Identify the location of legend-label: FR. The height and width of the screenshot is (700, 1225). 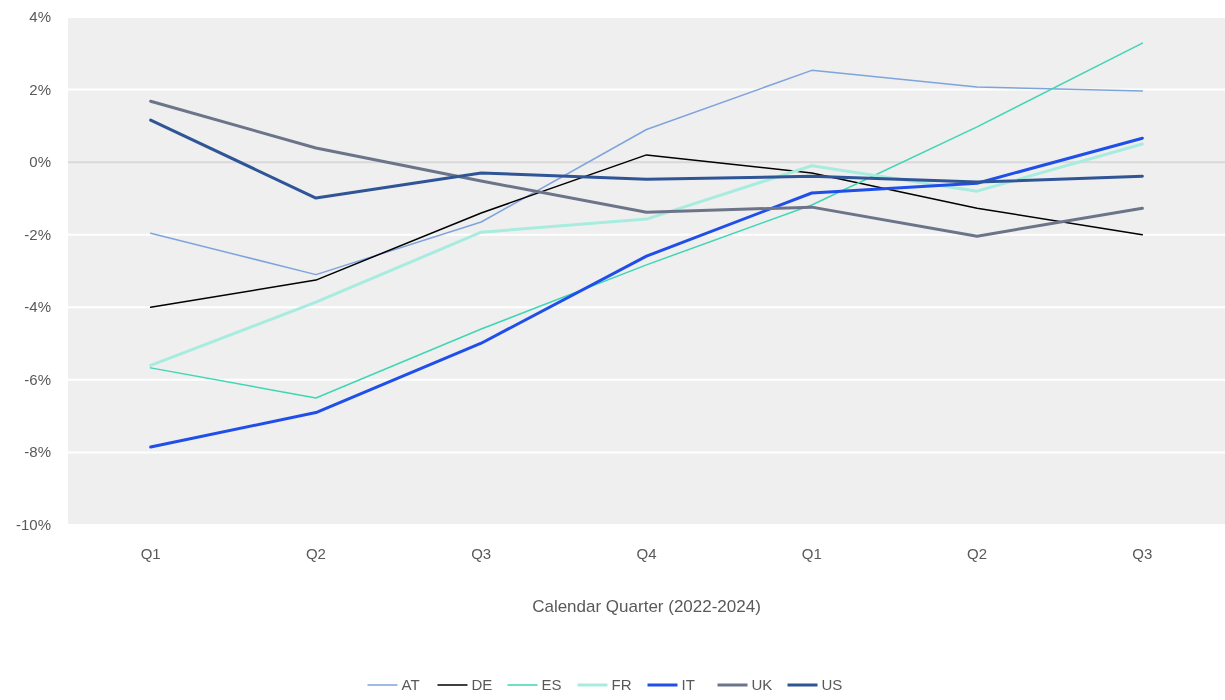
(621, 684).